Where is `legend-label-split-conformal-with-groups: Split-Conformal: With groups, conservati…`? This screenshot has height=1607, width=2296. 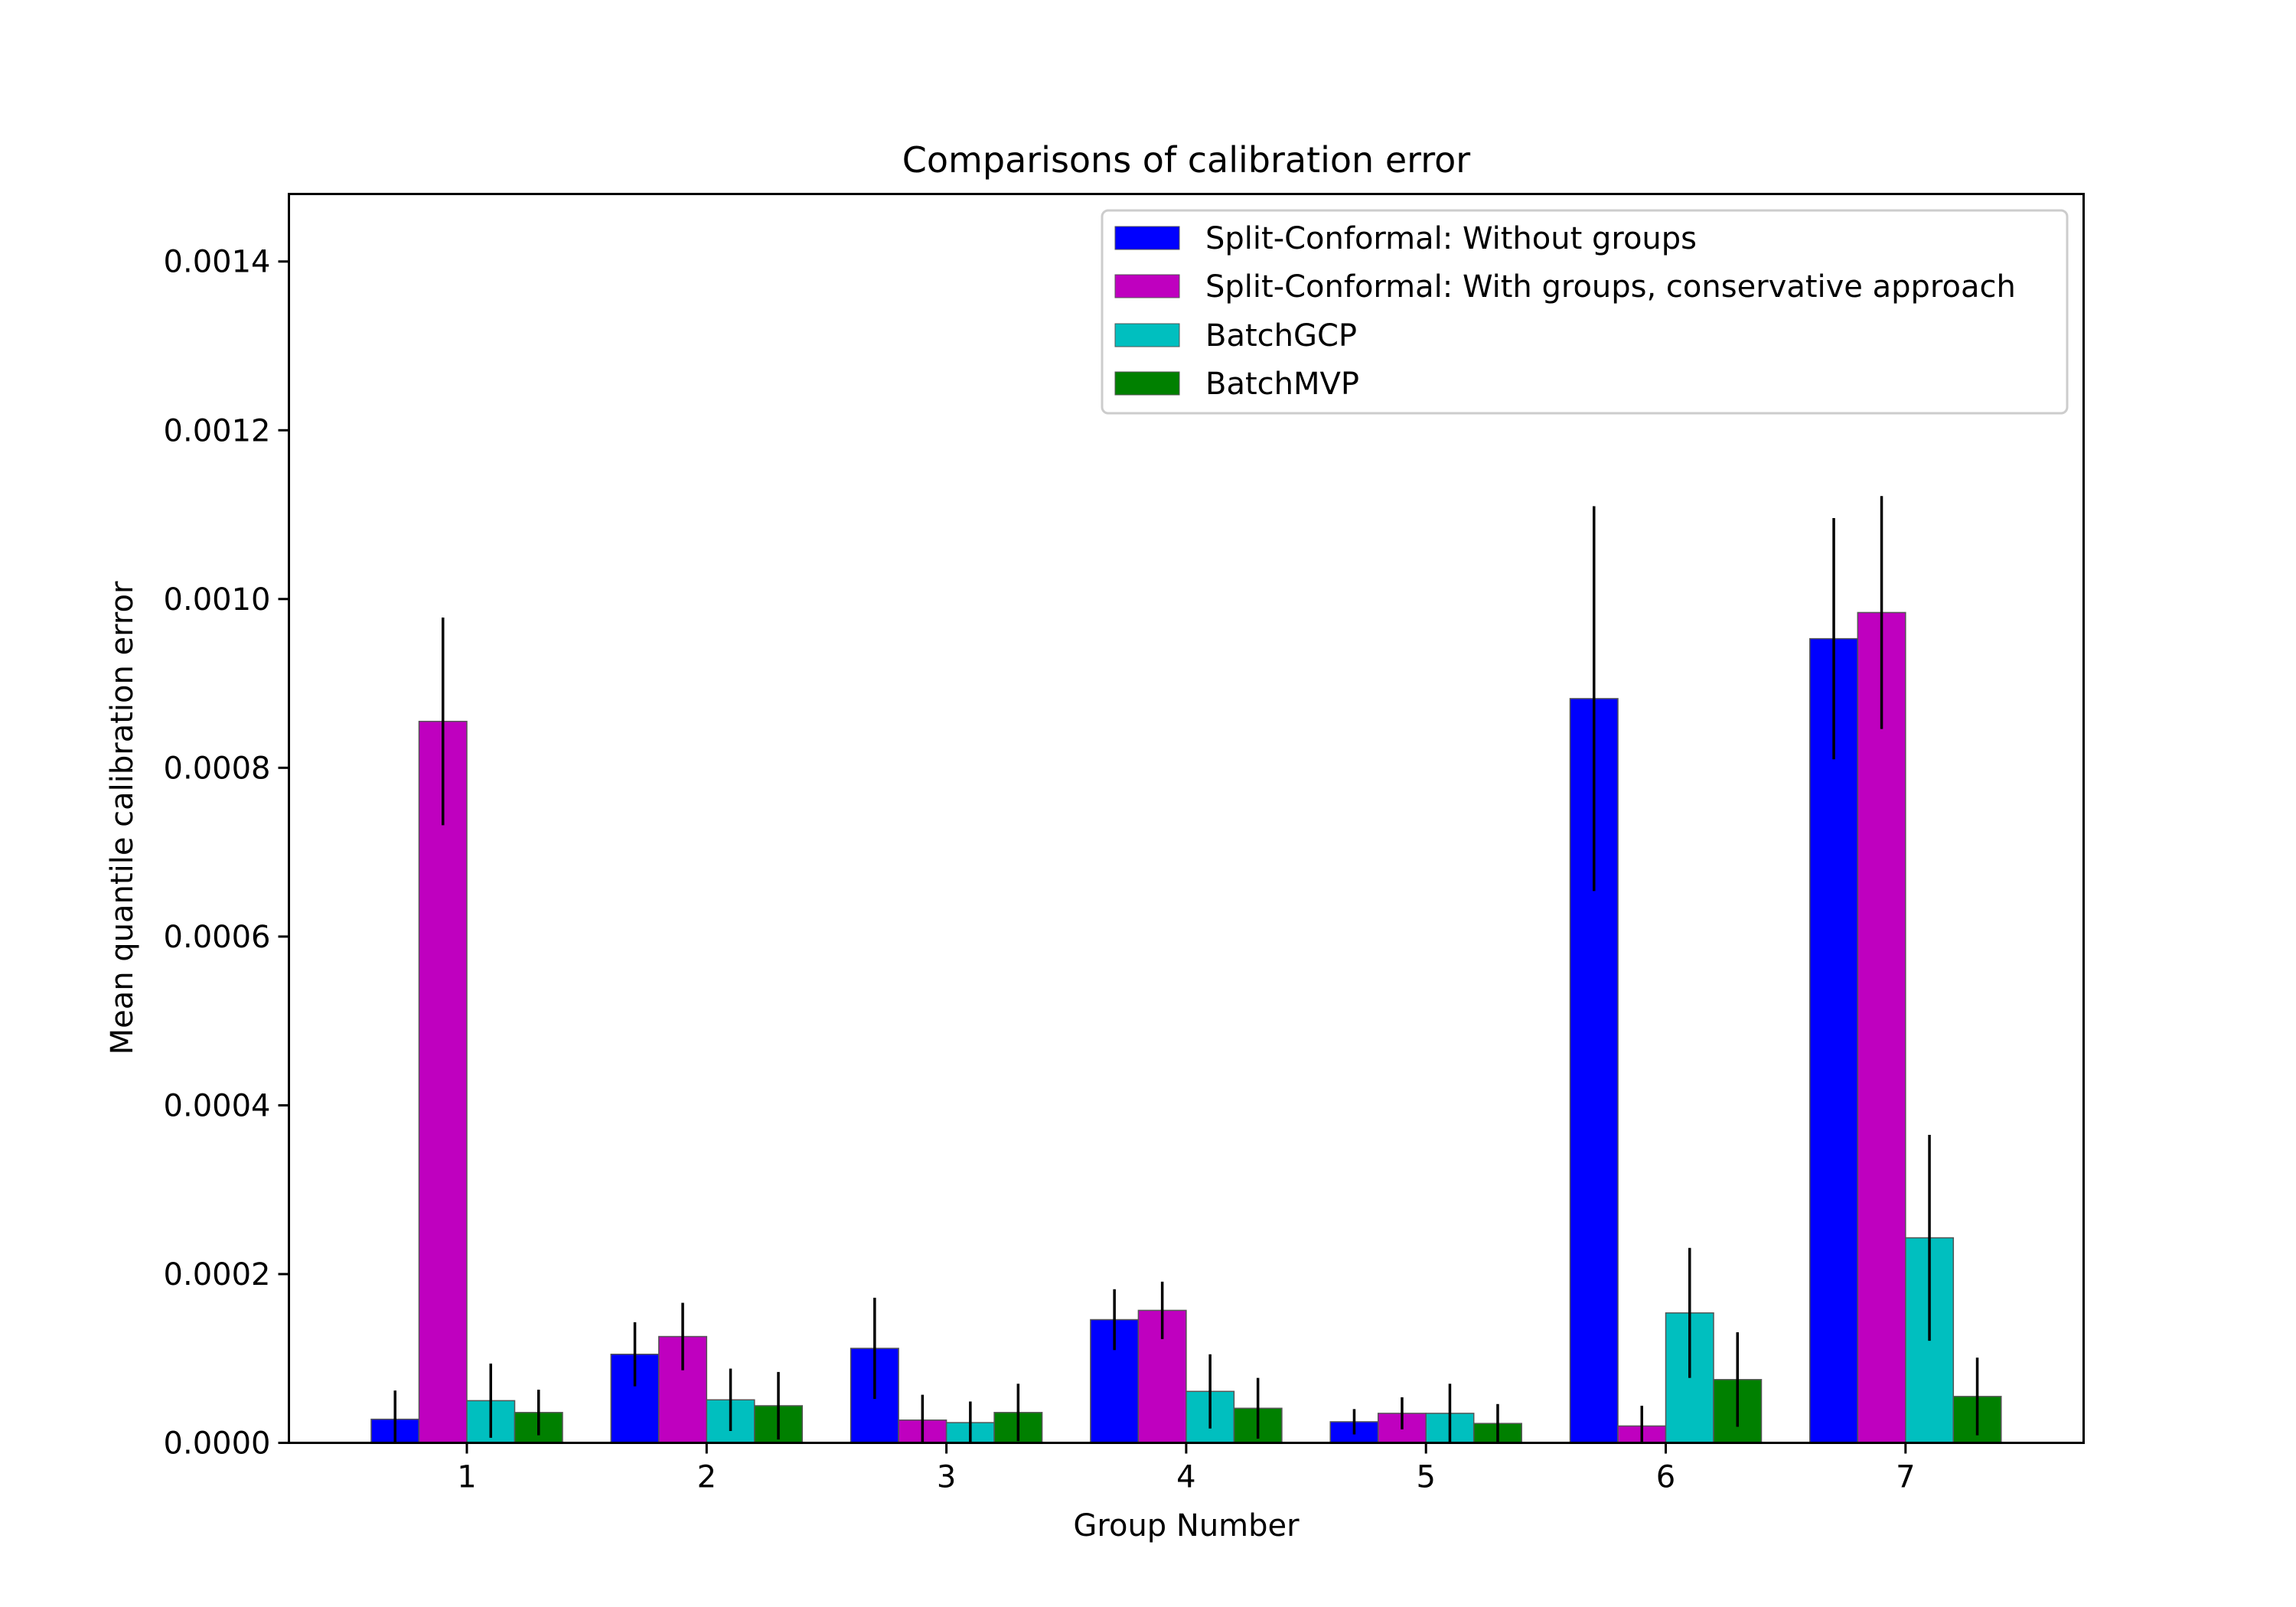 legend-label-split-conformal-with-groups: Split-Conformal: With groups, conservati… is located at coordinates (1610, 287).